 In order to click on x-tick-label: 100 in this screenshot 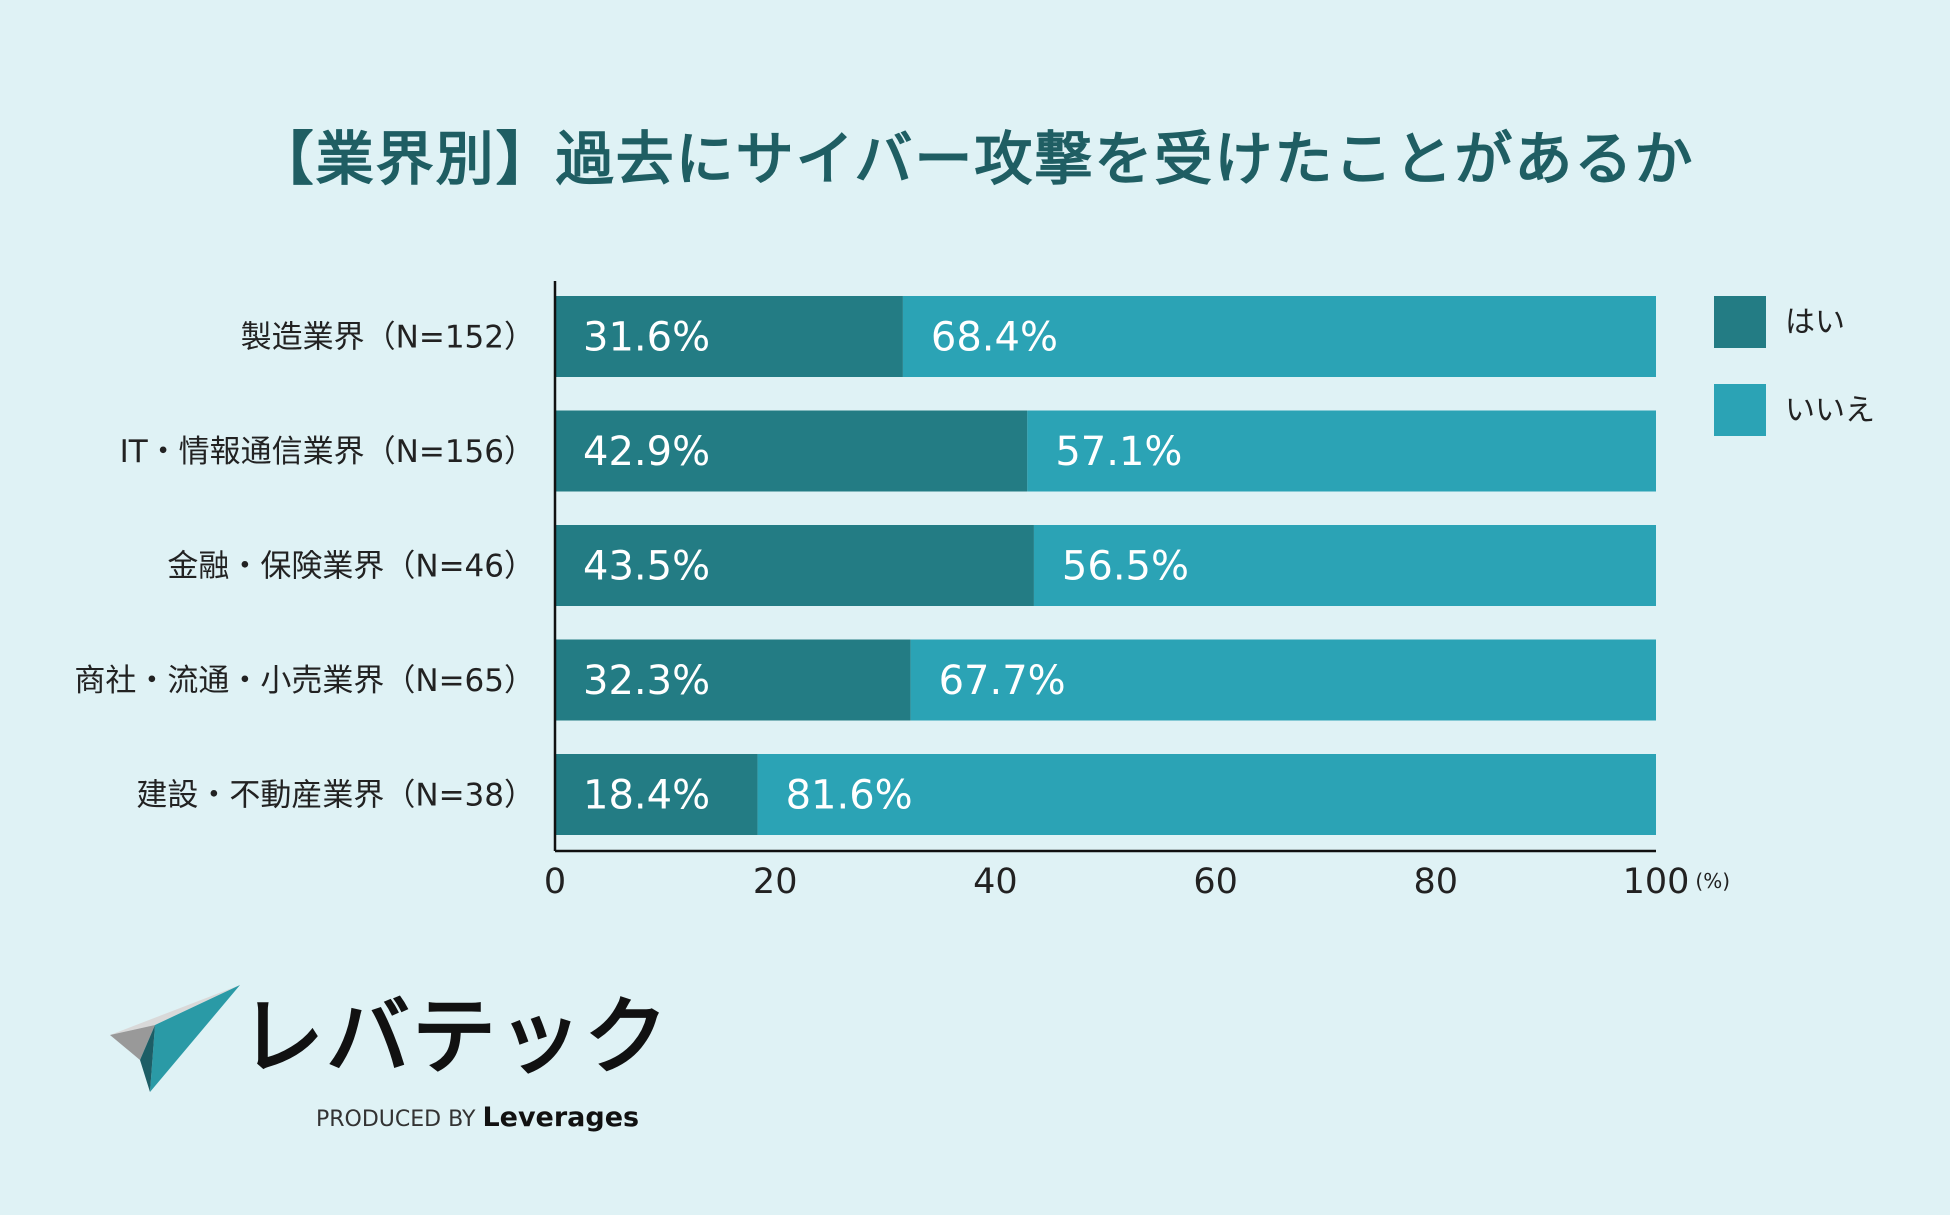, I will do `click(1656, 882)`.